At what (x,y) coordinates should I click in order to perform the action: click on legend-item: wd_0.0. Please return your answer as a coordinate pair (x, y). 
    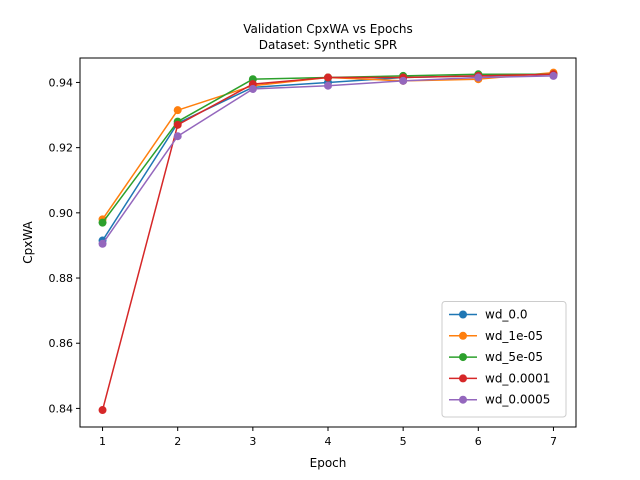
    Looking at the image, I should click on (488, 315).